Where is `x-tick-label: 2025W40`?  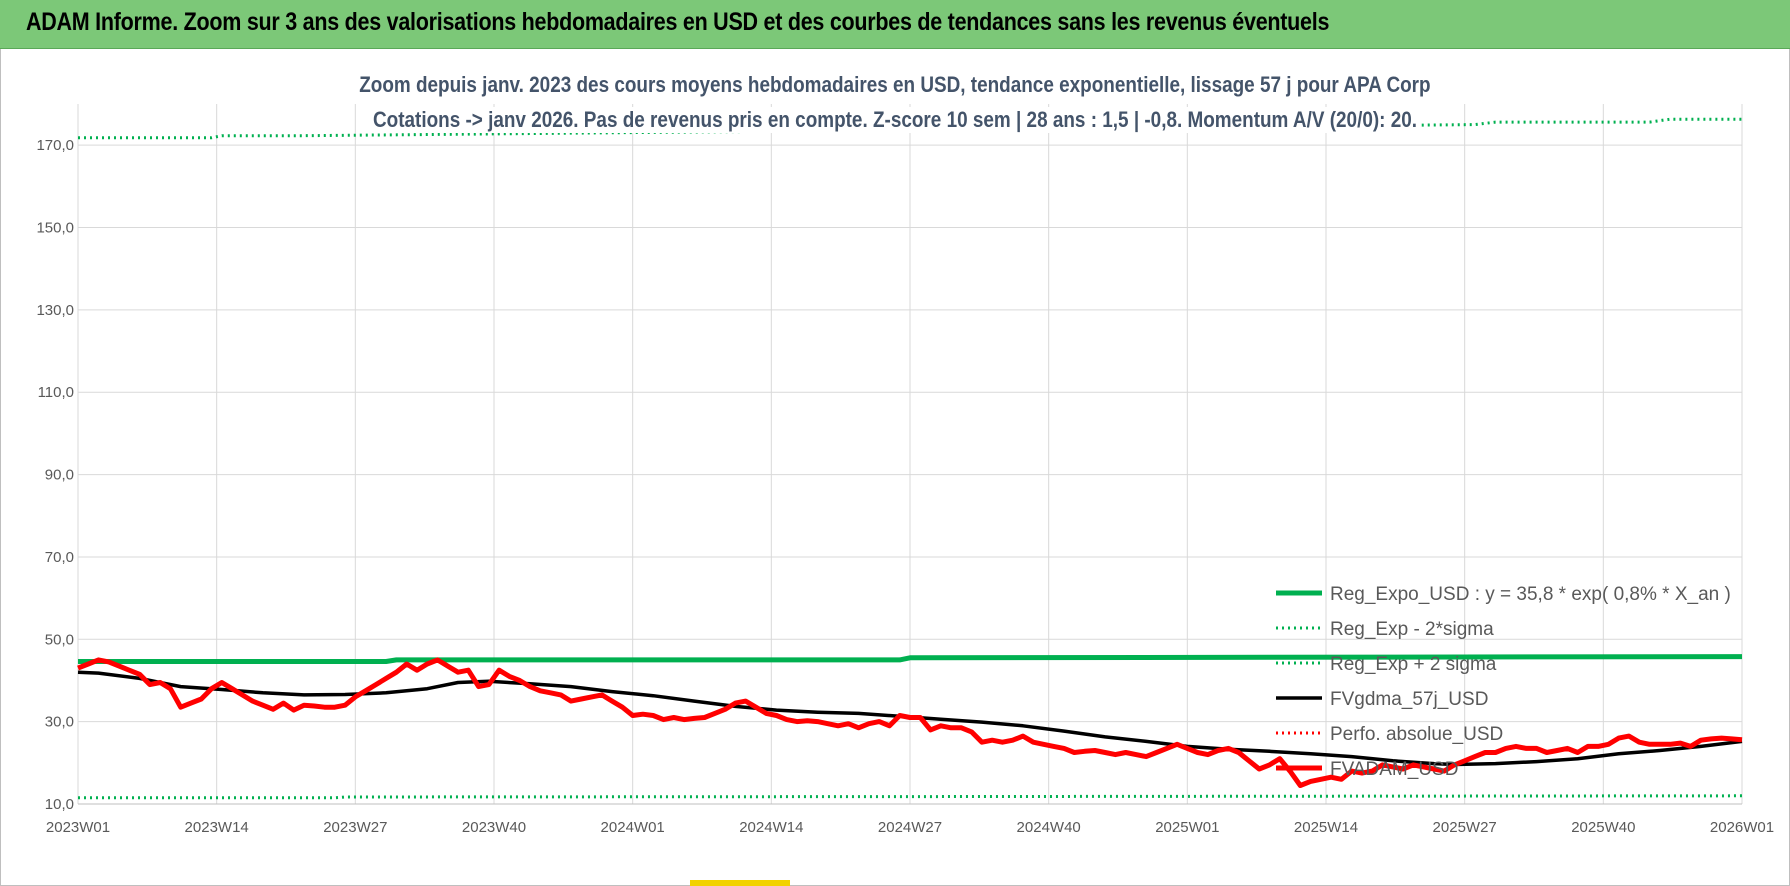 x-tick-label: 2025W40 is located at coordinates (1603, 827).